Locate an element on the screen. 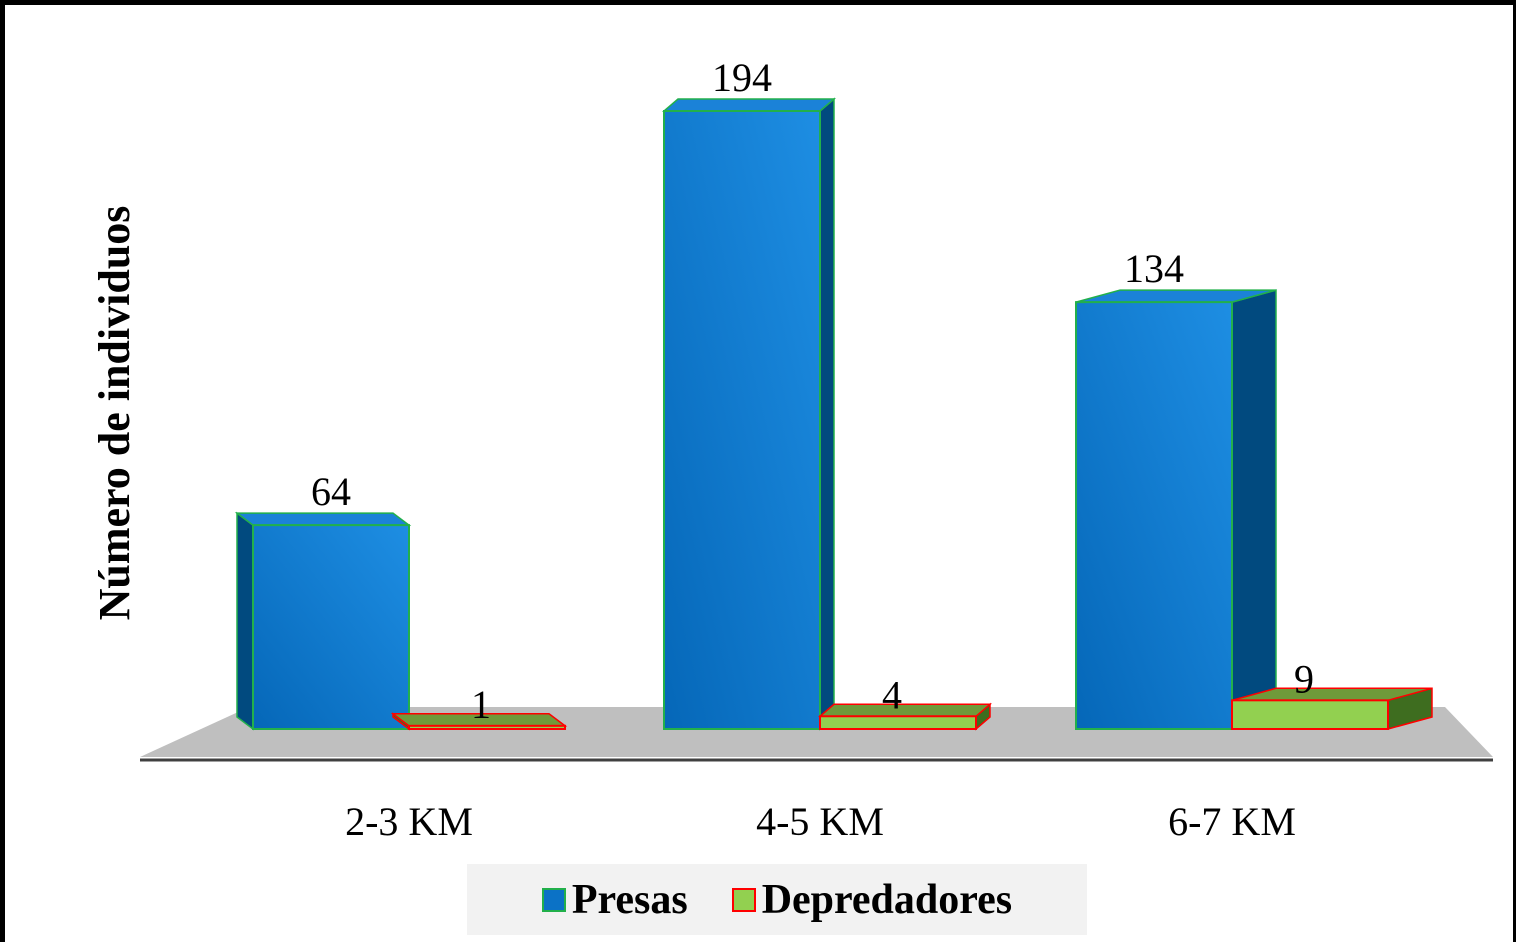 The image size is (1516, 947). legend-item-presas: Presas is located at coordinates (614, 900).